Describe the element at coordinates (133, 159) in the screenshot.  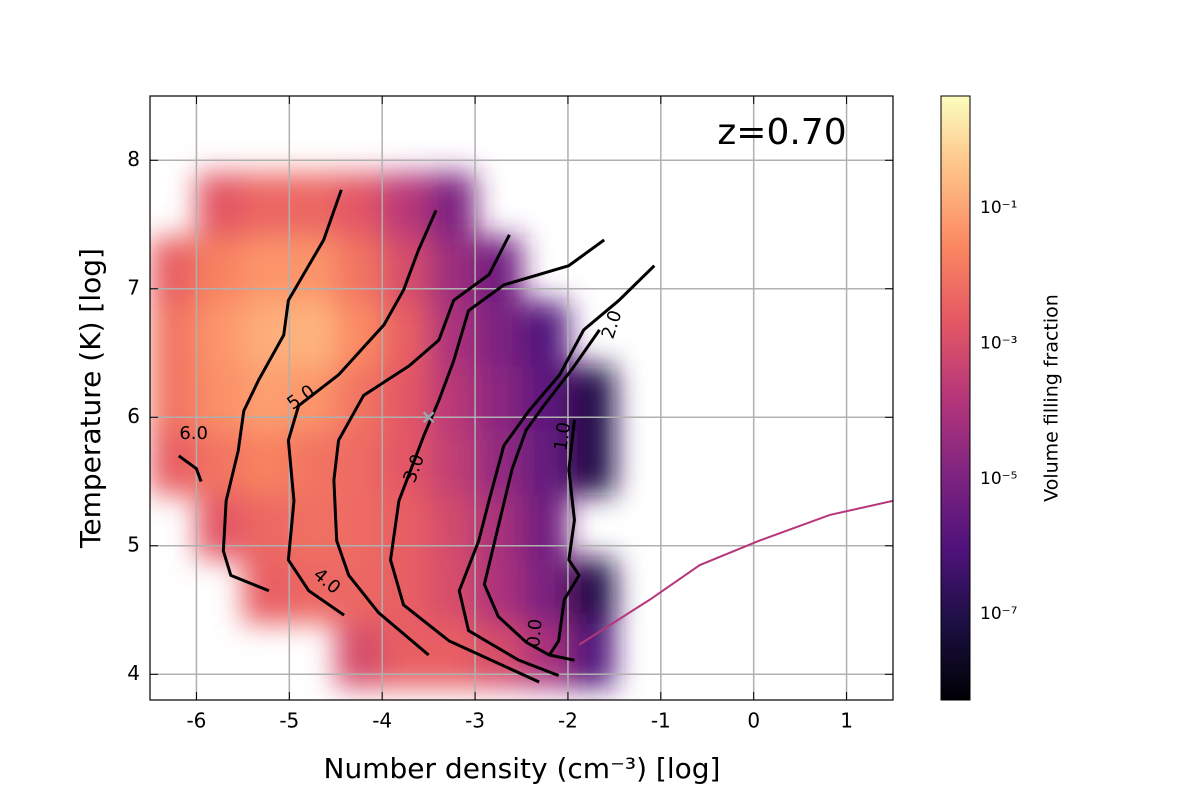
I see `y-tick-label: 8` at that location.